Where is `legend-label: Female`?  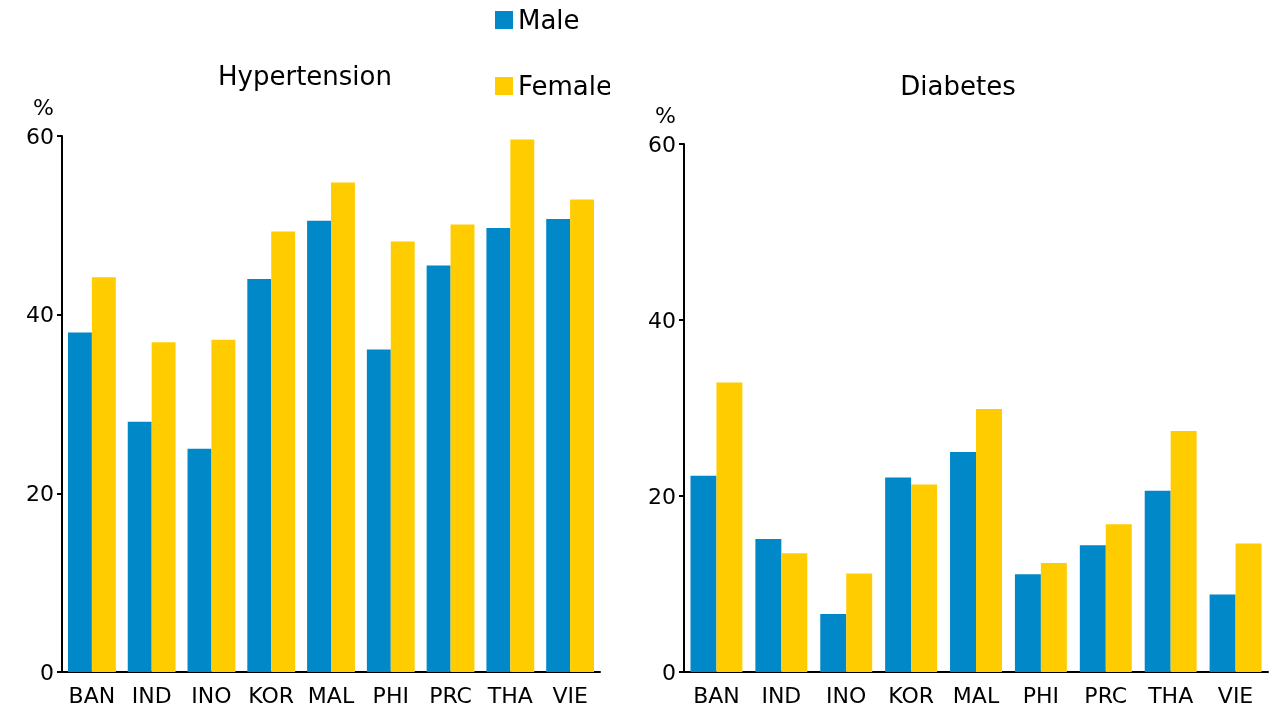 legend-label: Female is located at coordinates (565, 86).